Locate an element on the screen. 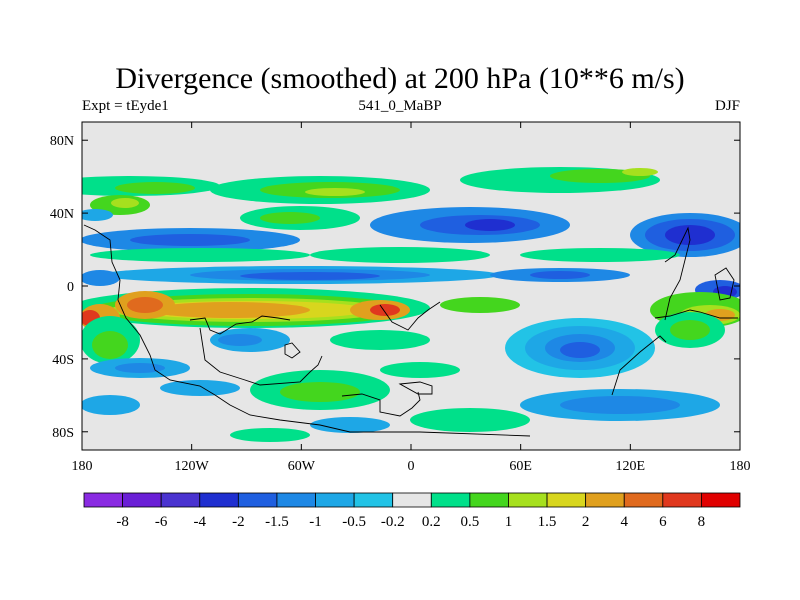 This screenshot has height=600, width=800. colorbar-label: -8 is located at coordinates (122, 522).